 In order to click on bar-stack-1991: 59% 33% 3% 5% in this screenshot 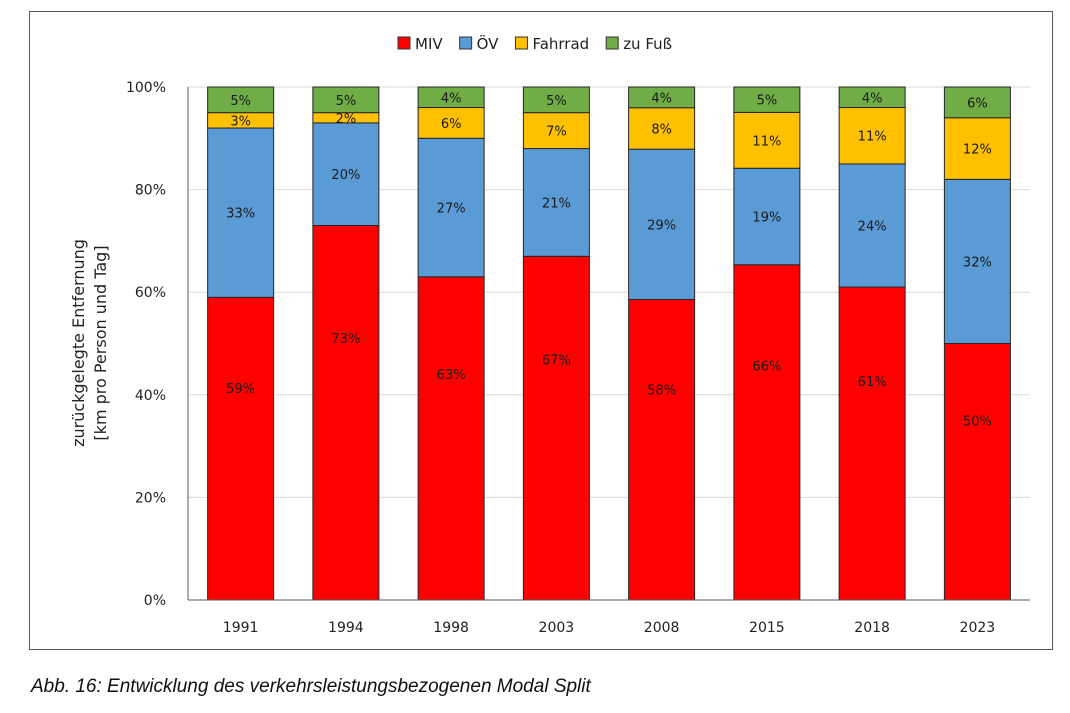, I will do `click(241, 343)`.